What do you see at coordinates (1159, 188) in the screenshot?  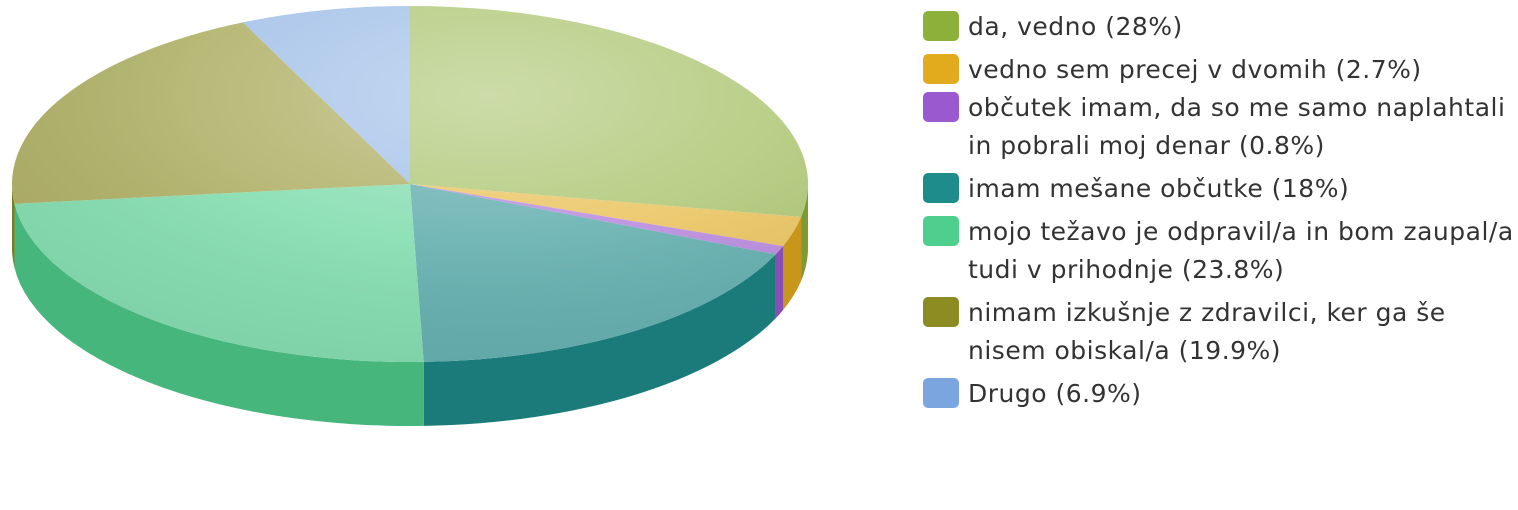 I see `legend-label: imam mešane občutke (18%)` at bounding box center [1159, 188].